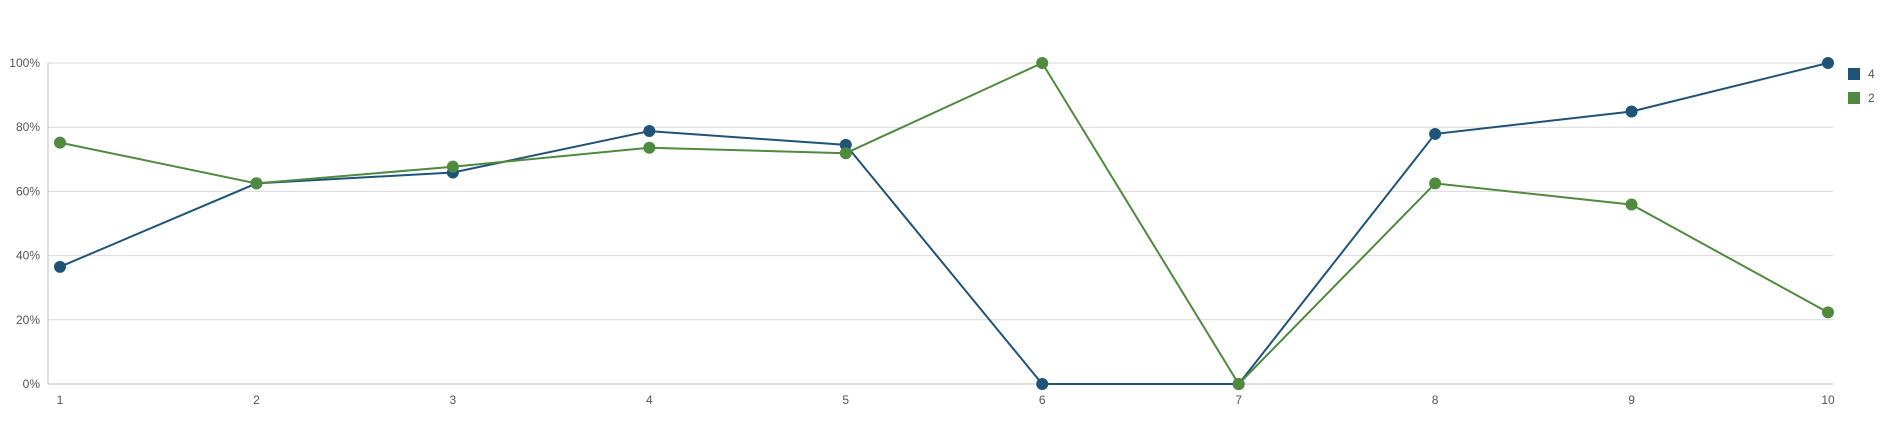 The width and height of the screenshot is (1890, 425). I want to click on x-tick-label: 3, so click(453, 400).